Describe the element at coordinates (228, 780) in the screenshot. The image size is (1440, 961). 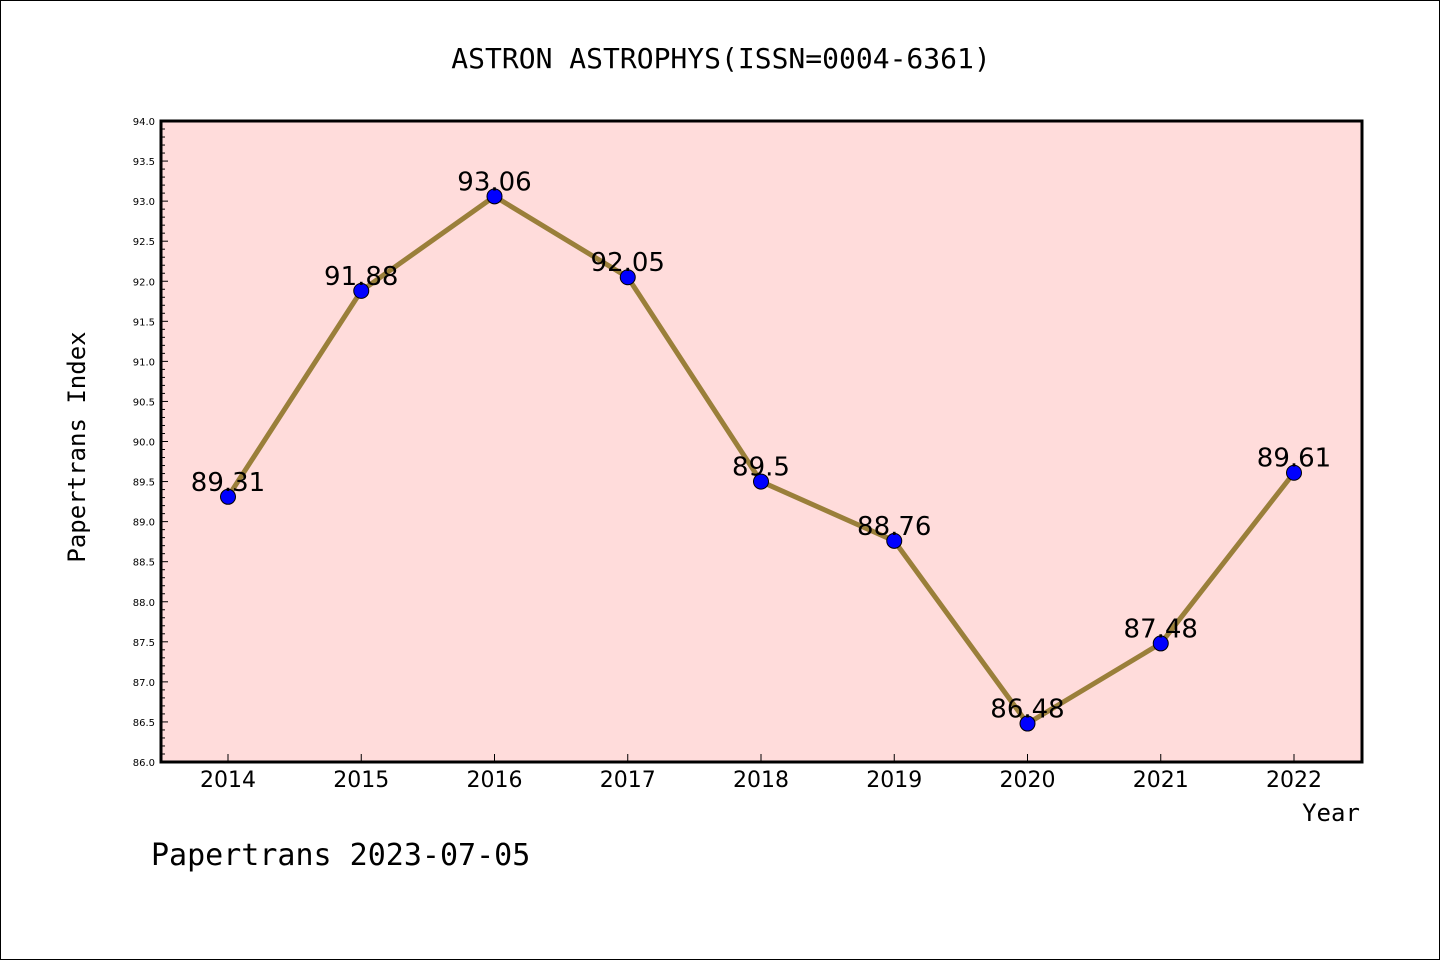
I see `x-tick-label: 2014` at that location.